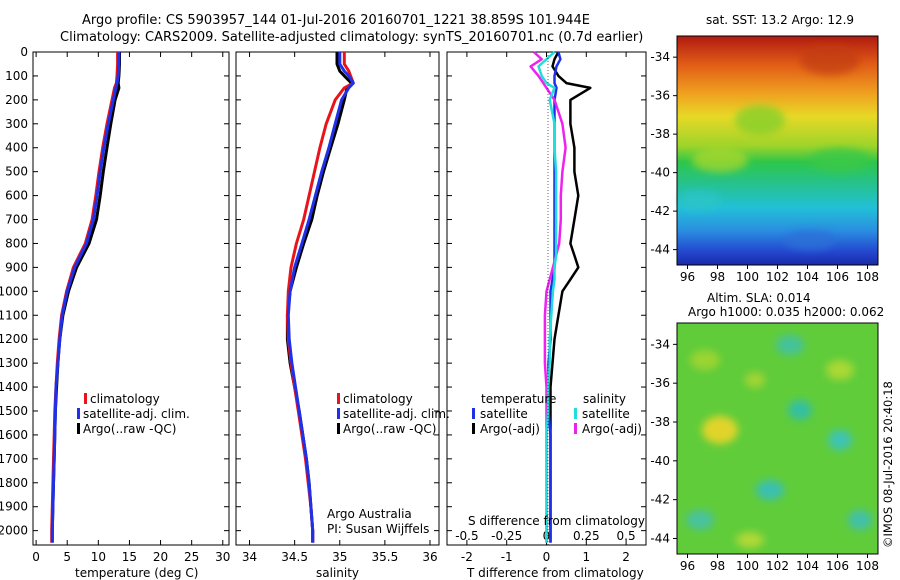  I want to click on x-tick-label: 36, so click(429, 557).